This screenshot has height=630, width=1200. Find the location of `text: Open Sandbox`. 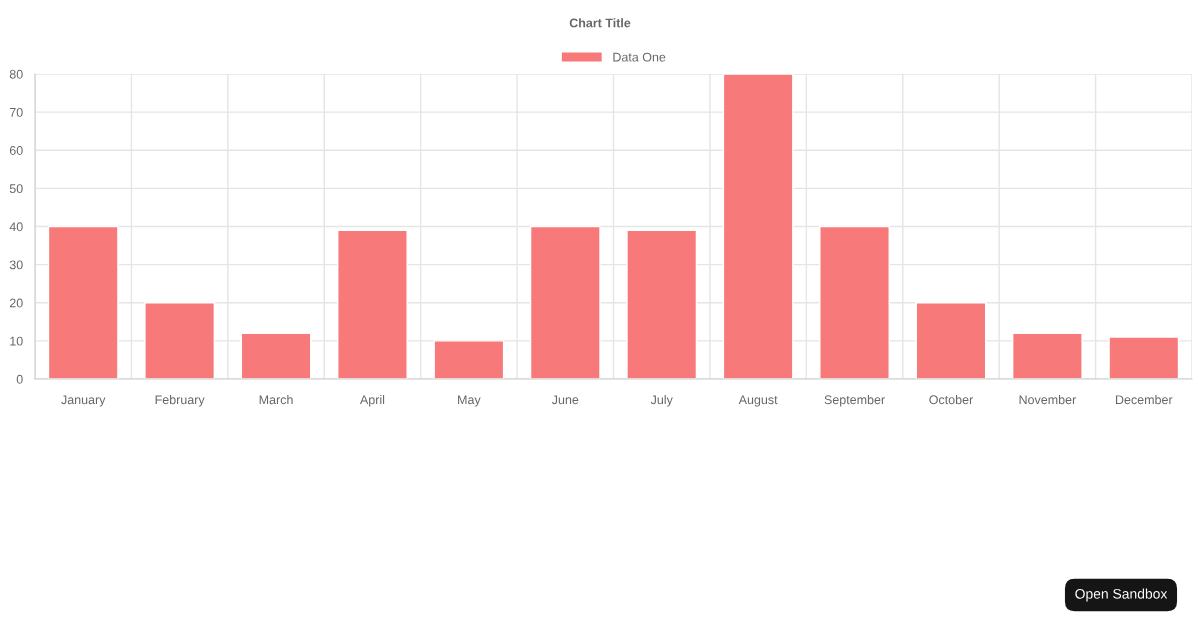

text: Open Sandbox is located at coordinates (1121, 595).